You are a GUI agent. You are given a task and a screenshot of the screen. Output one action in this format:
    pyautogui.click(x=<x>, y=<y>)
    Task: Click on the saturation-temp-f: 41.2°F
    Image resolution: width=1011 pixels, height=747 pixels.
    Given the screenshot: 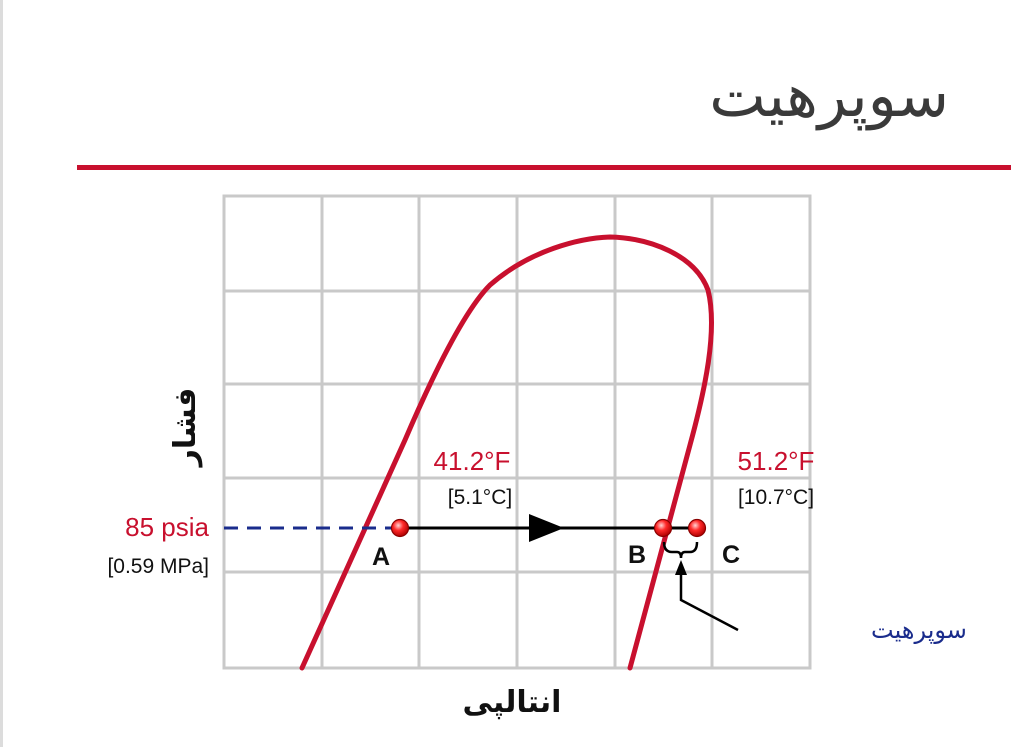 What is the action you would take?
    pyautogui.click(x=472, y=461)
    